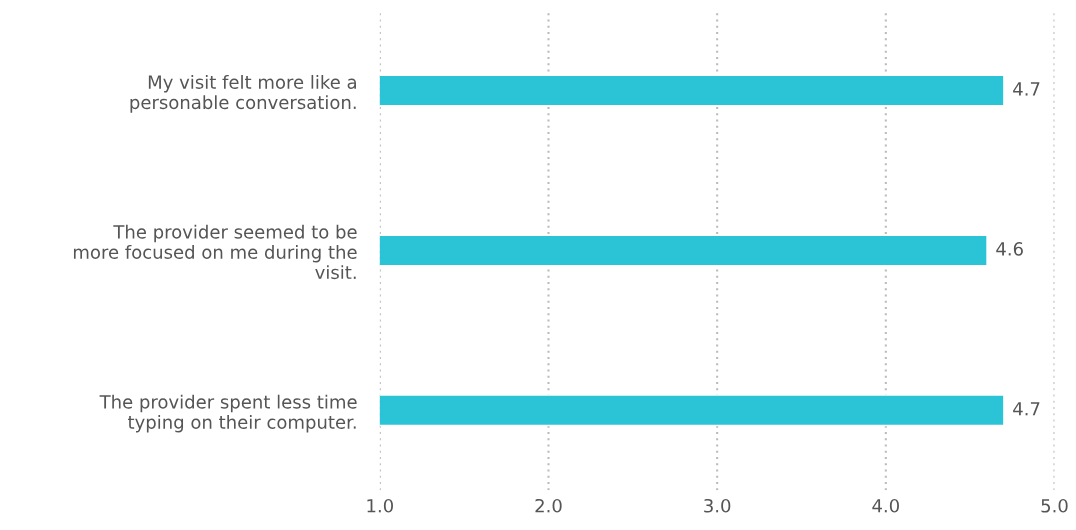 The image size is (1076, 530). What do you see at coordinates (228, 413) in the screenshot?
I see `y-tick-label: The provider spent less time typing on their computer.` at bounding box center [228, 413].